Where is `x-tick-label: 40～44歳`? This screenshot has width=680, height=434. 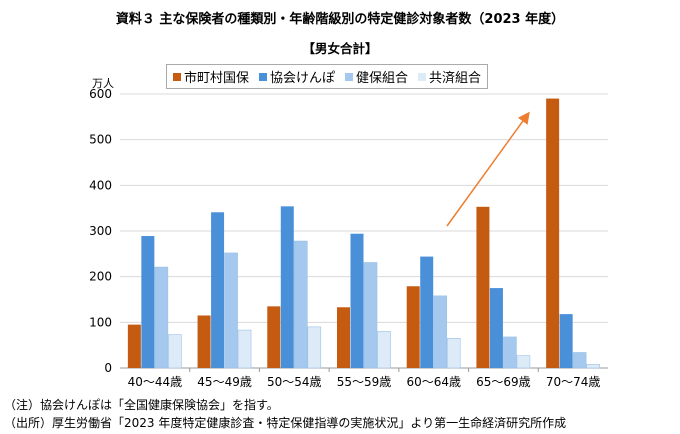
x-tick-label: 40～44歳 is located at coordinates (155, 382).